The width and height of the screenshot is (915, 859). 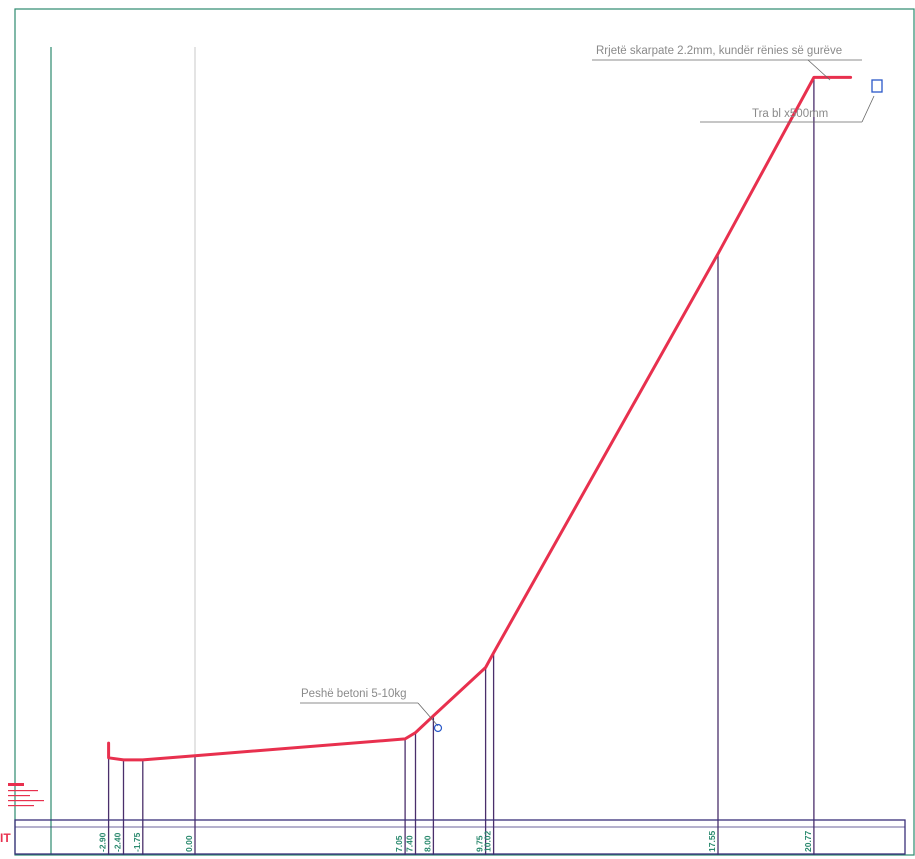 I want to click on beam-callout: Tra bl x500mm, so click(x=787, y=109).